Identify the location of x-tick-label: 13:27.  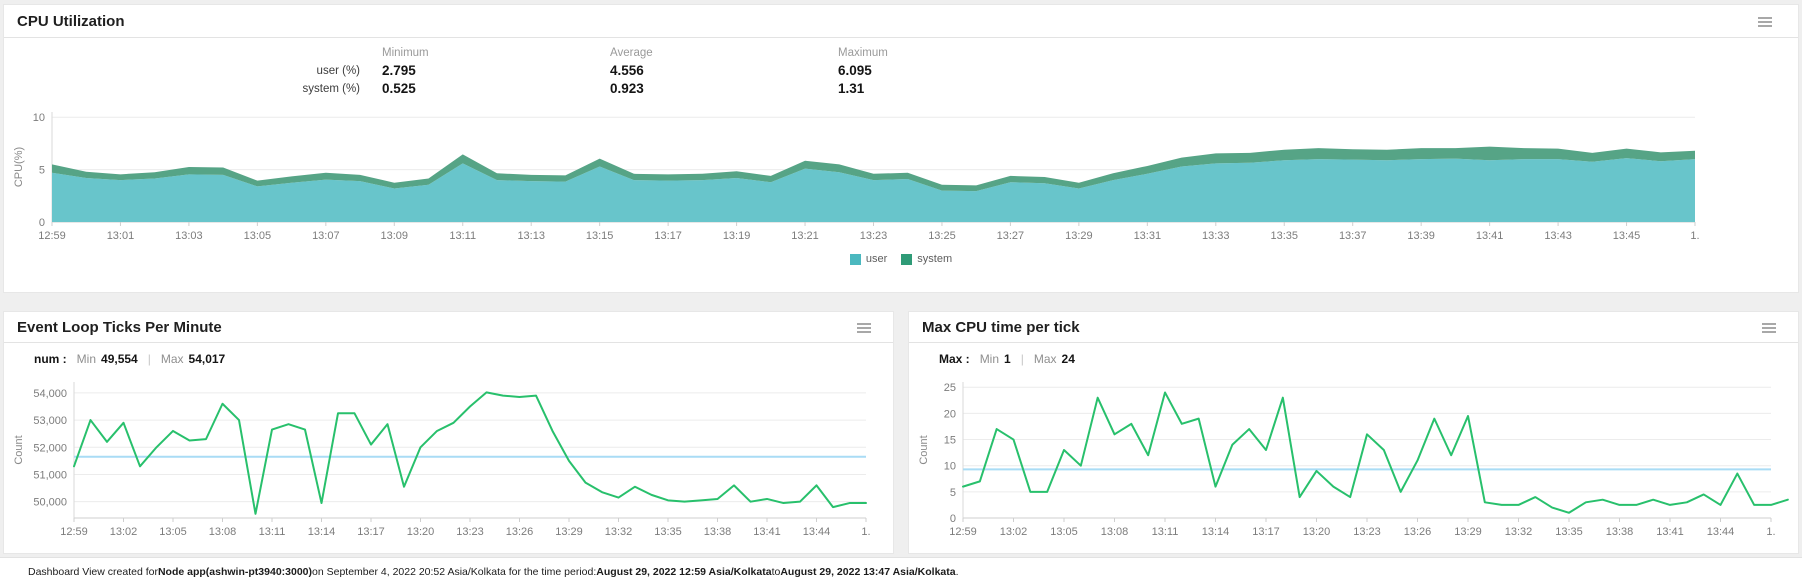
(1011, 236).